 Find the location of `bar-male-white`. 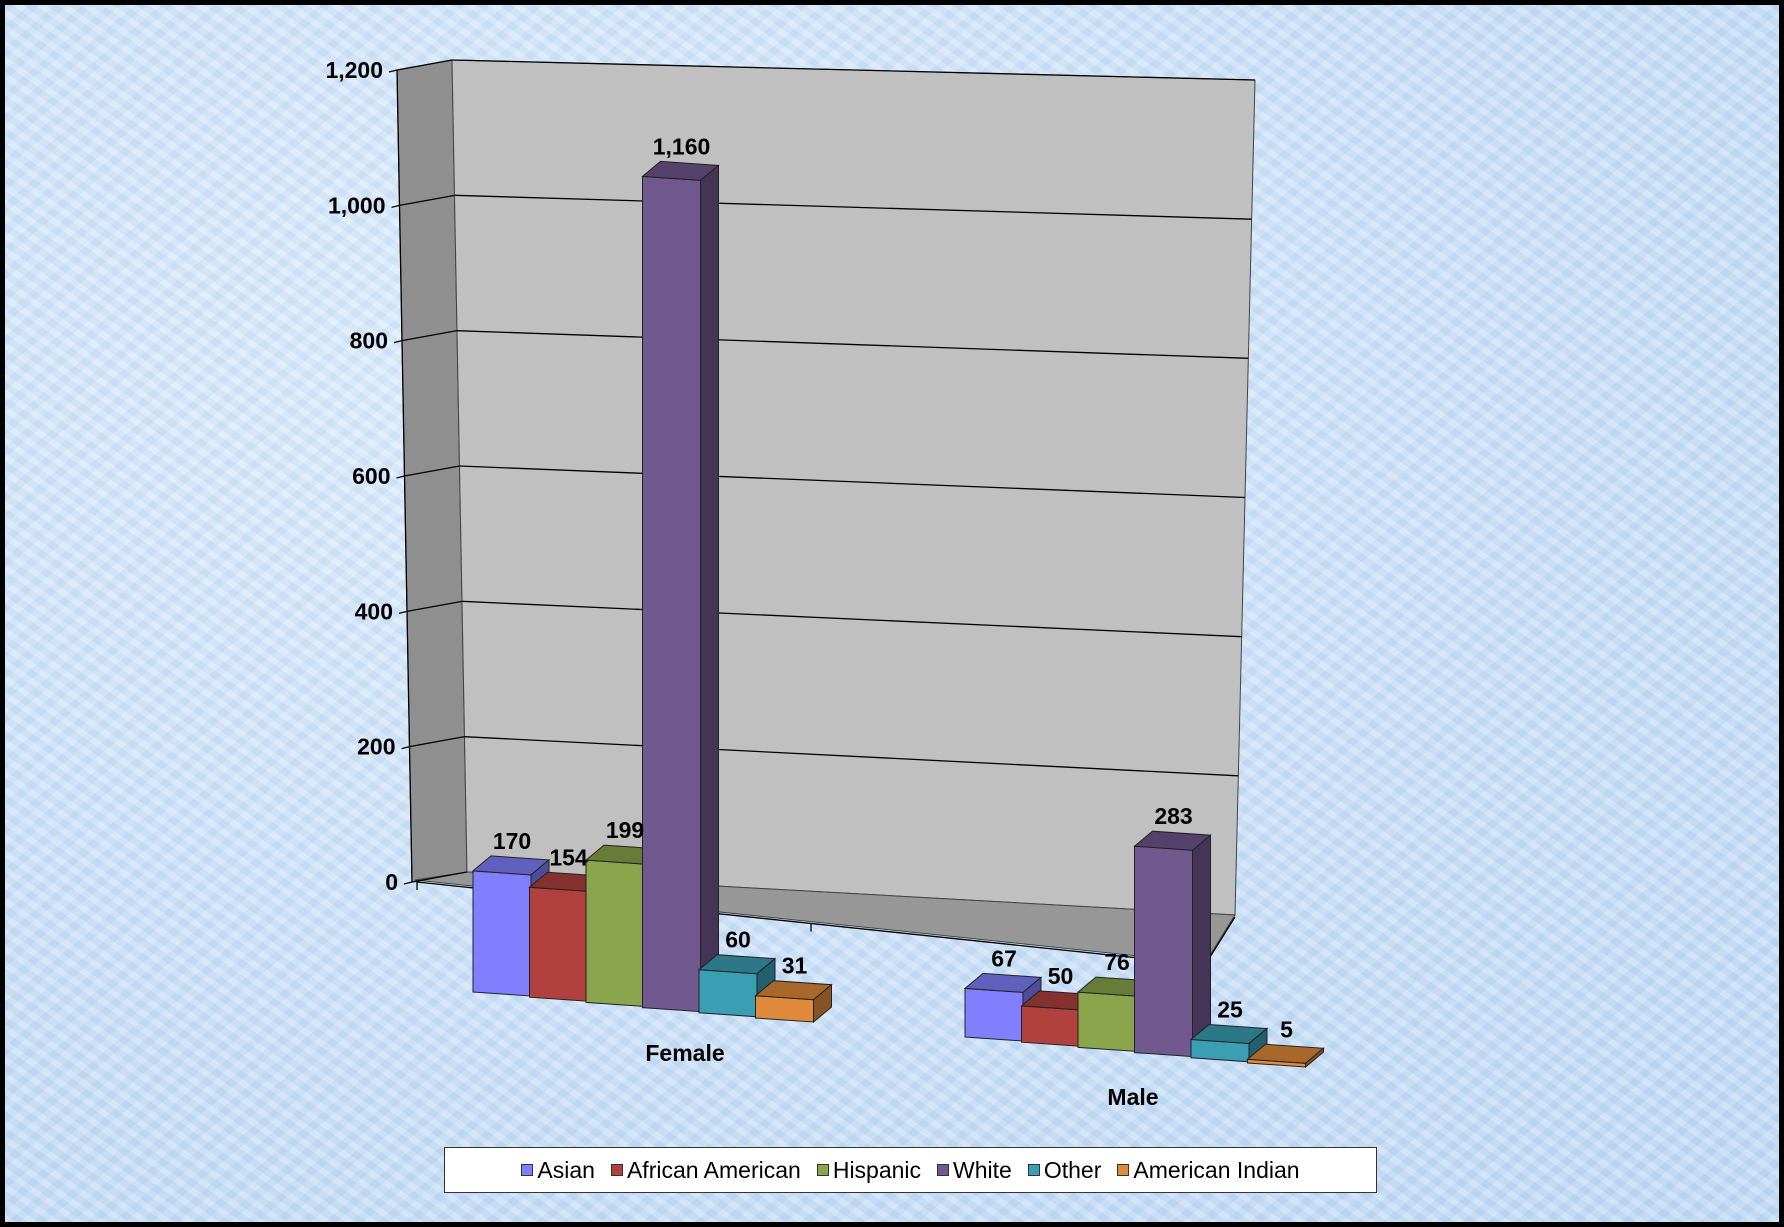

bar-male-white is located at coordinates (1172, 944).